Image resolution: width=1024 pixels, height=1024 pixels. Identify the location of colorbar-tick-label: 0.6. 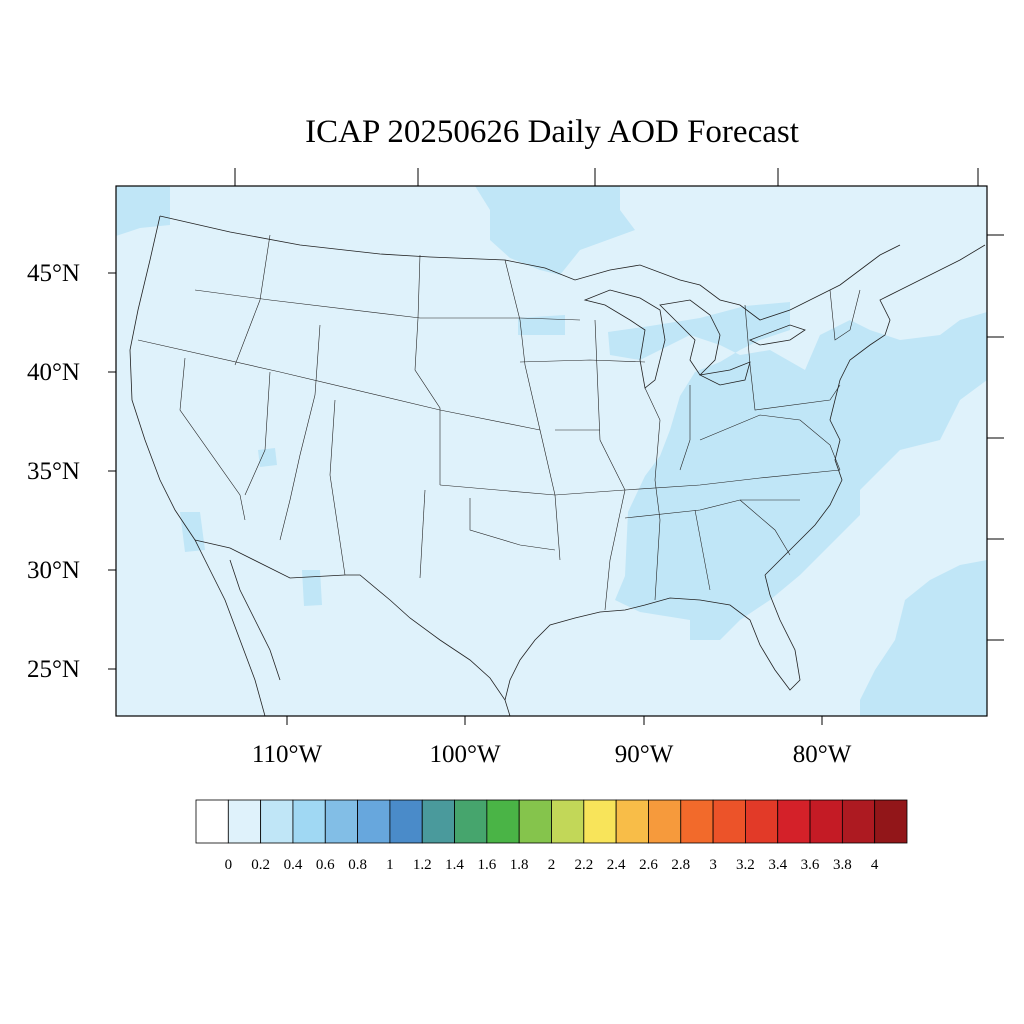
(325, 865).